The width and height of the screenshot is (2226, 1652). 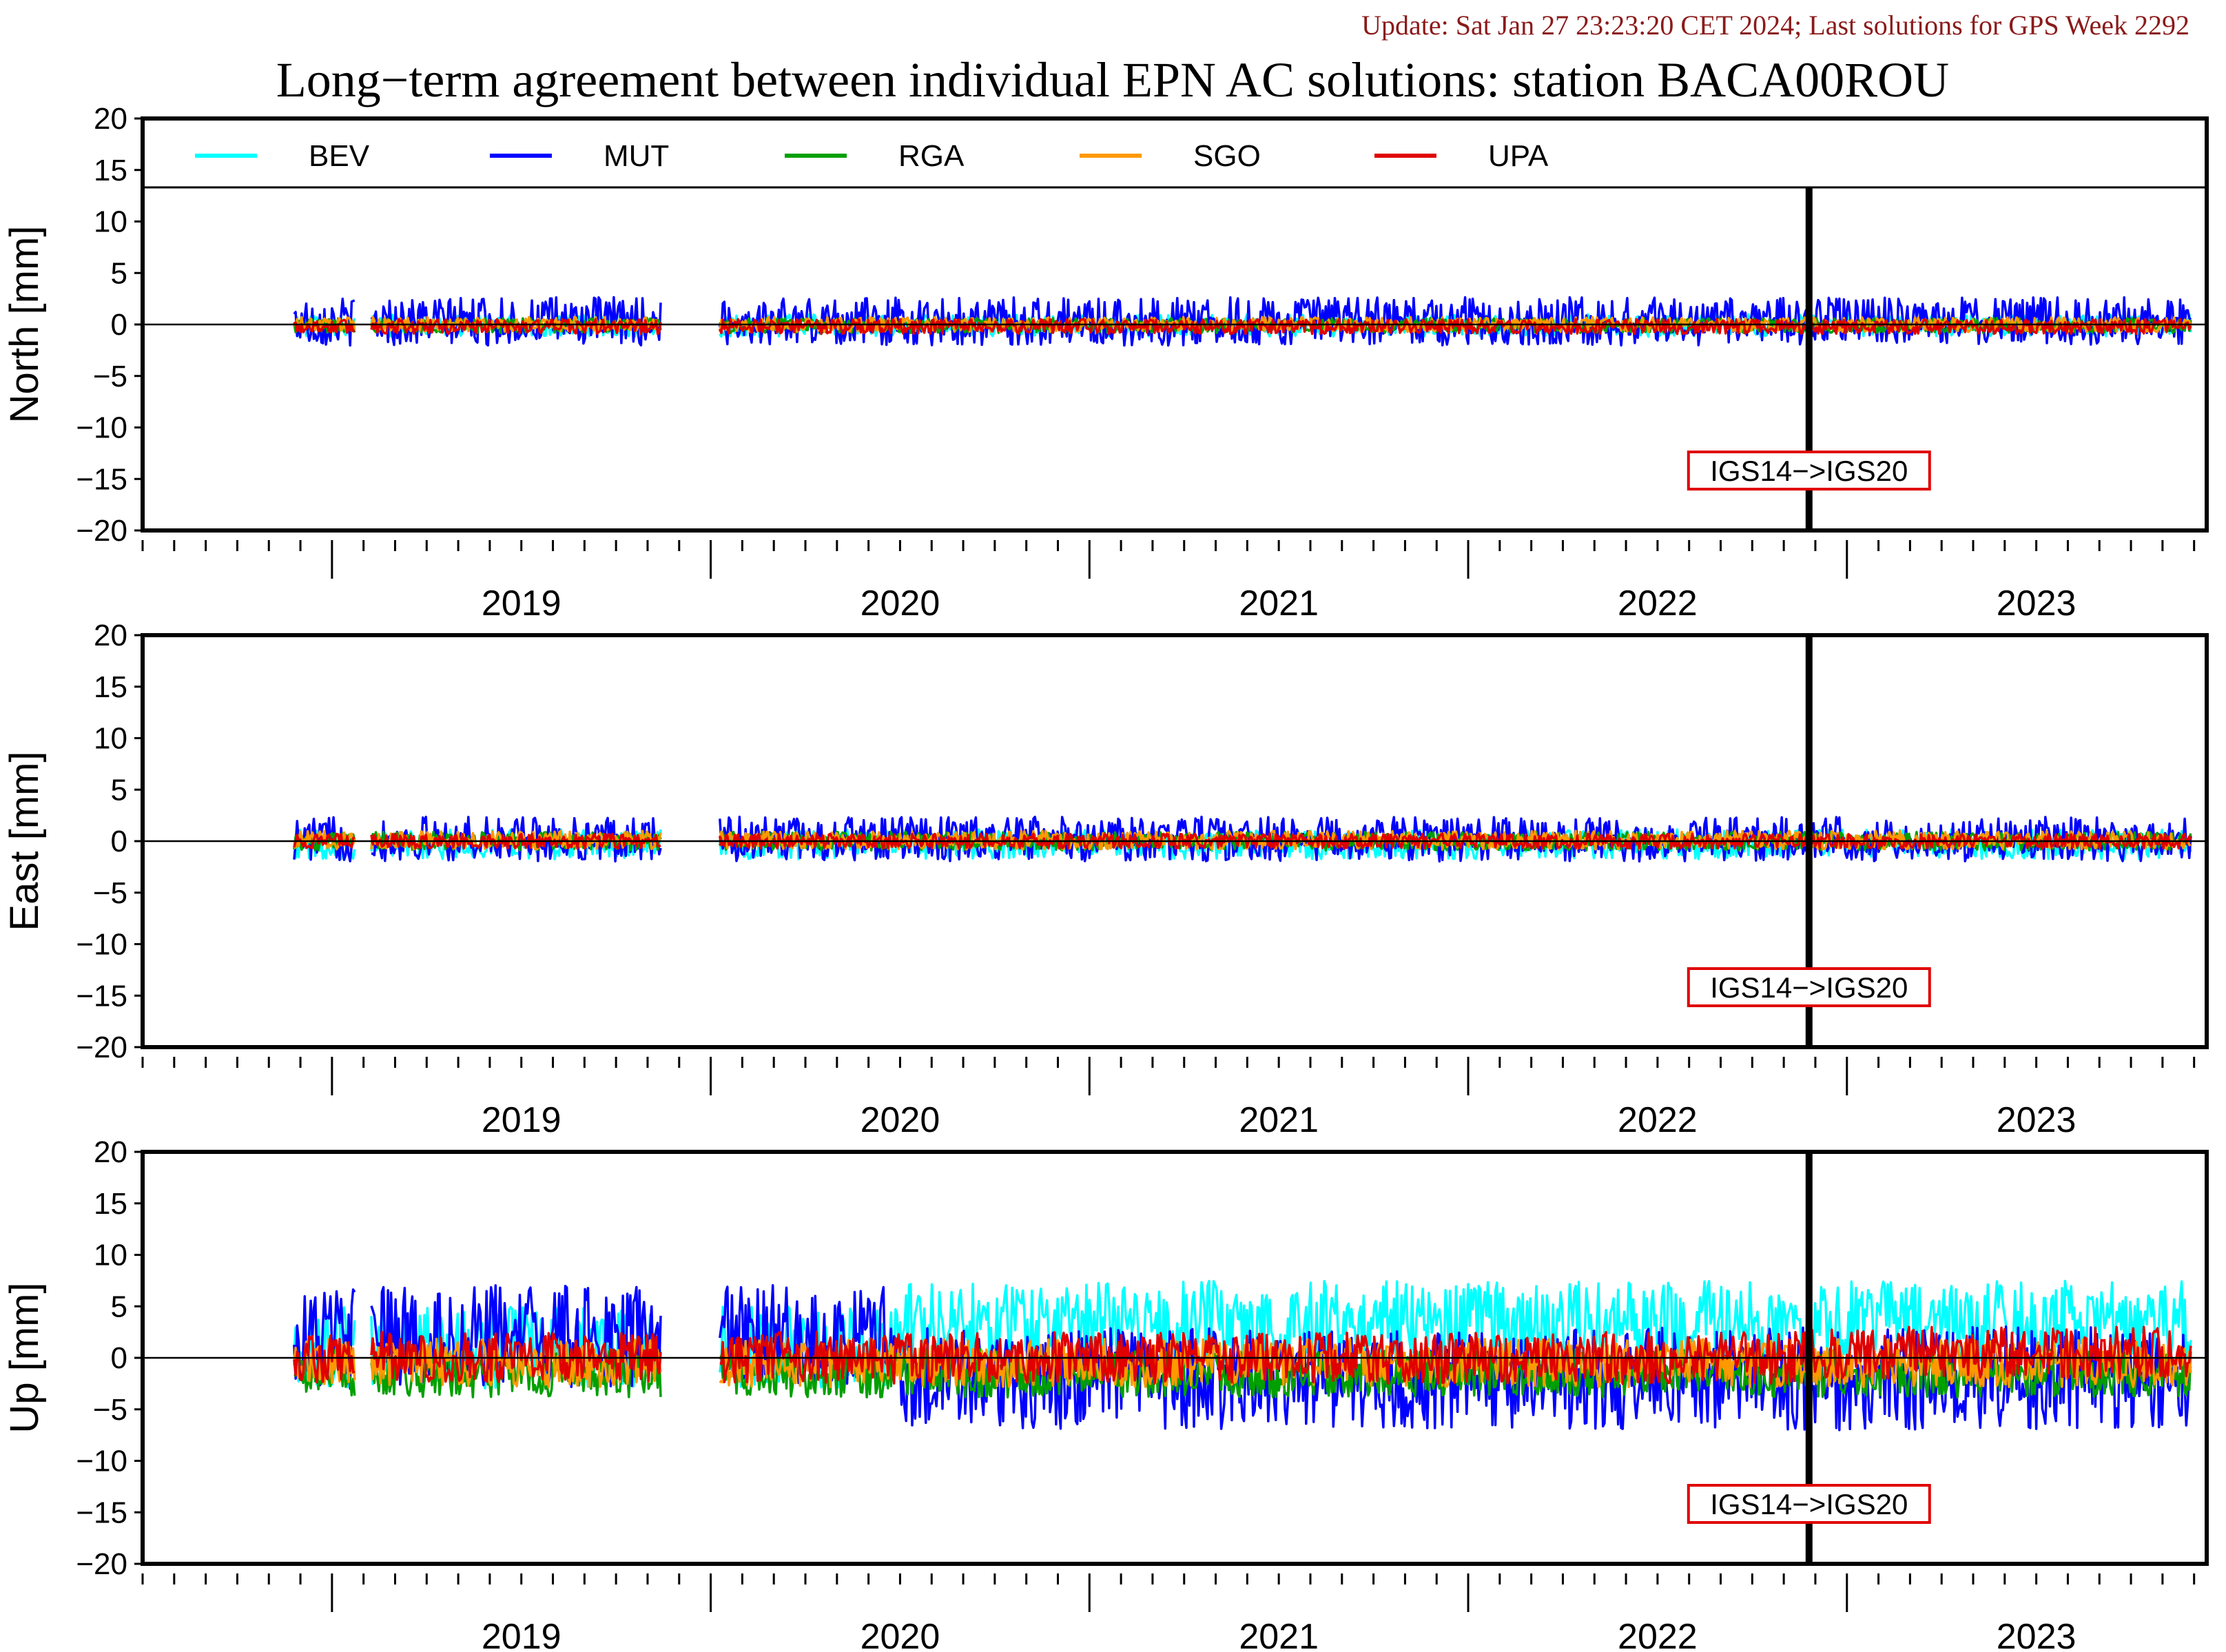 What do you see at coordinates (1227, 156) in the screenshot?
I see `legend-label-sgo: SGO` at bounding box center [1227, 156].